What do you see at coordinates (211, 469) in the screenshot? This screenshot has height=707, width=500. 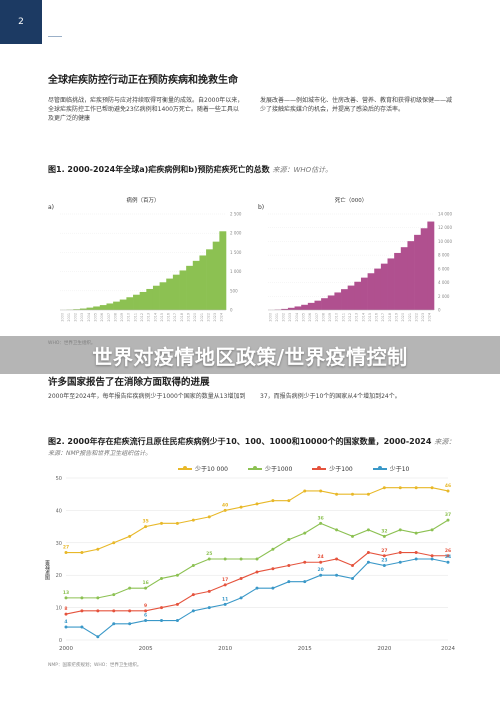 I see `legend-label: 少于10 000` at bounding box center [211, 469].